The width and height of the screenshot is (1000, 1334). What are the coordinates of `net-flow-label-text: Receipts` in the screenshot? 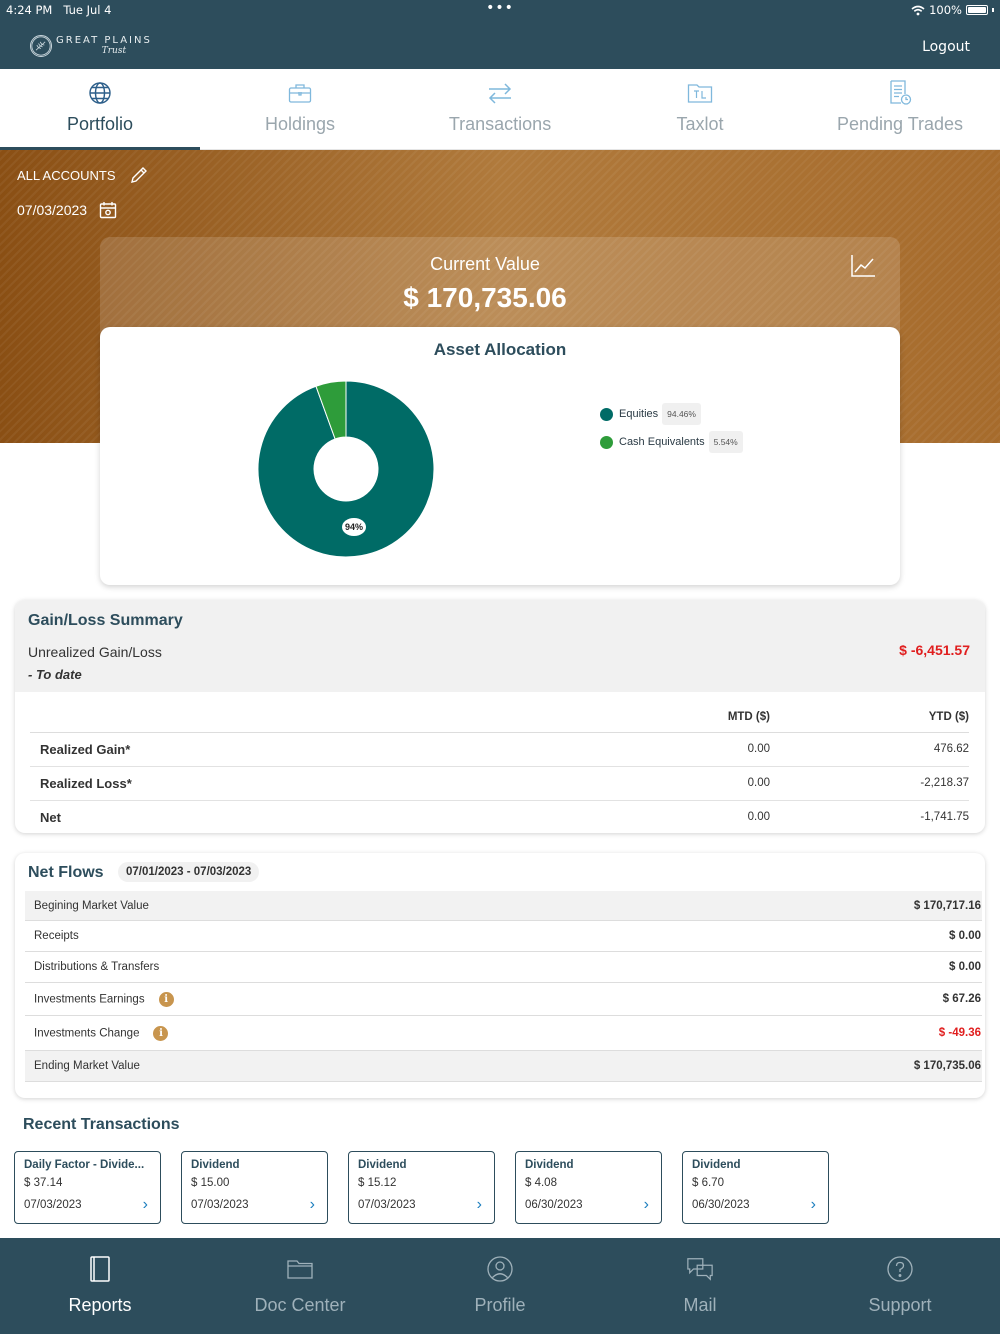 It's located at (56, 936).